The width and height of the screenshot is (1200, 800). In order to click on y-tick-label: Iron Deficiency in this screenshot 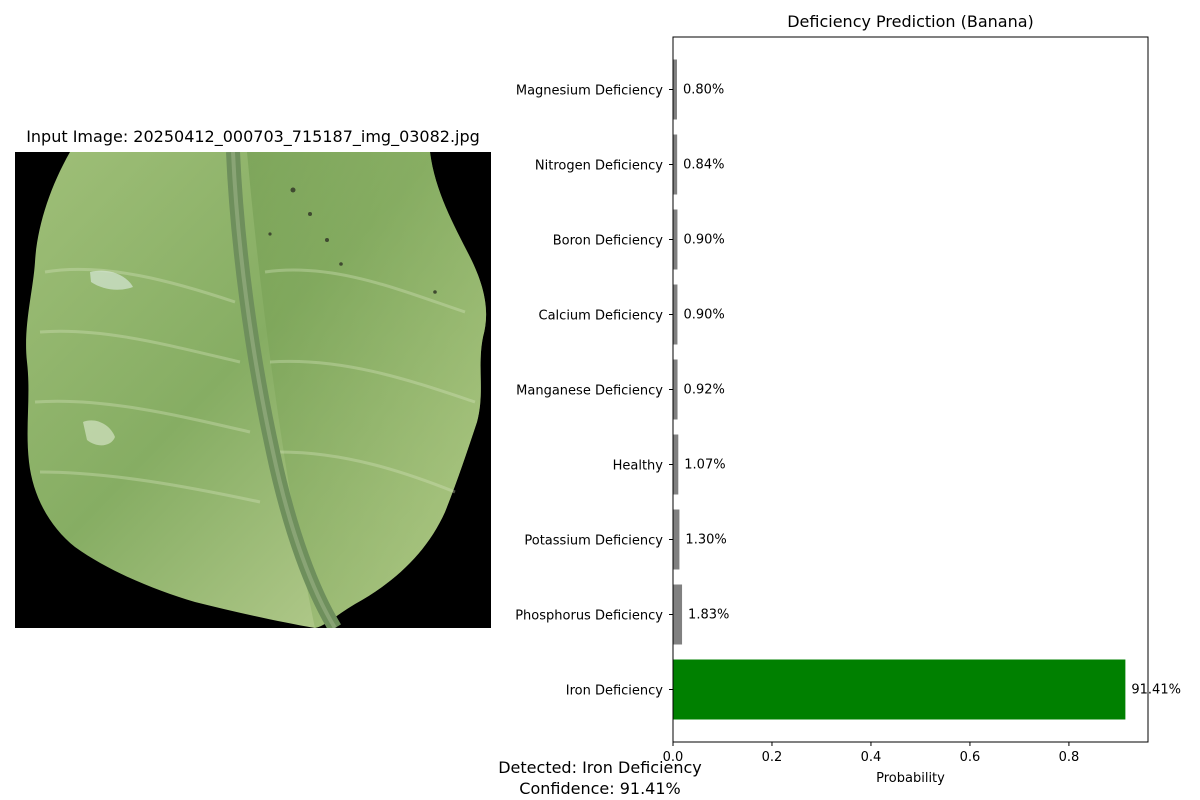, I will do `click(615, 691)`.